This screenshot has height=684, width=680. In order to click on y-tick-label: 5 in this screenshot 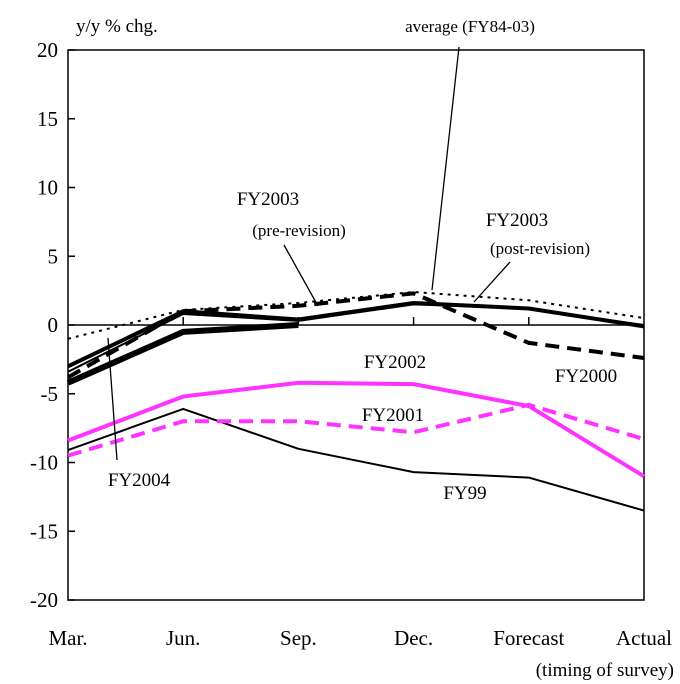, I will do `click(53, 256)`.